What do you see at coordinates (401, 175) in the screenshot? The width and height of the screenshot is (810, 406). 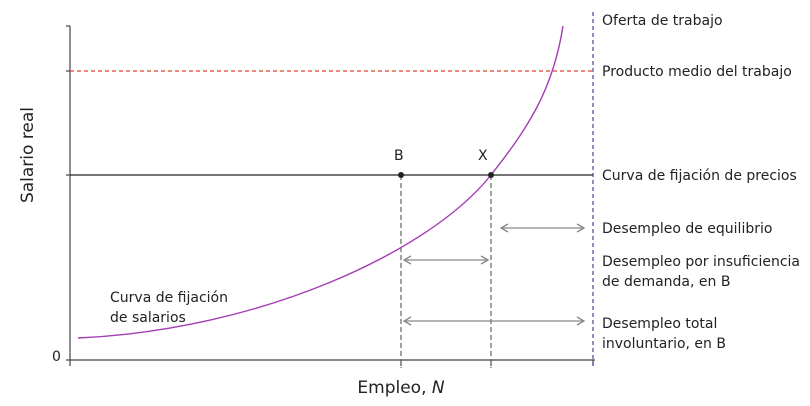 I see `point-b` at bounding box center [401, 175].